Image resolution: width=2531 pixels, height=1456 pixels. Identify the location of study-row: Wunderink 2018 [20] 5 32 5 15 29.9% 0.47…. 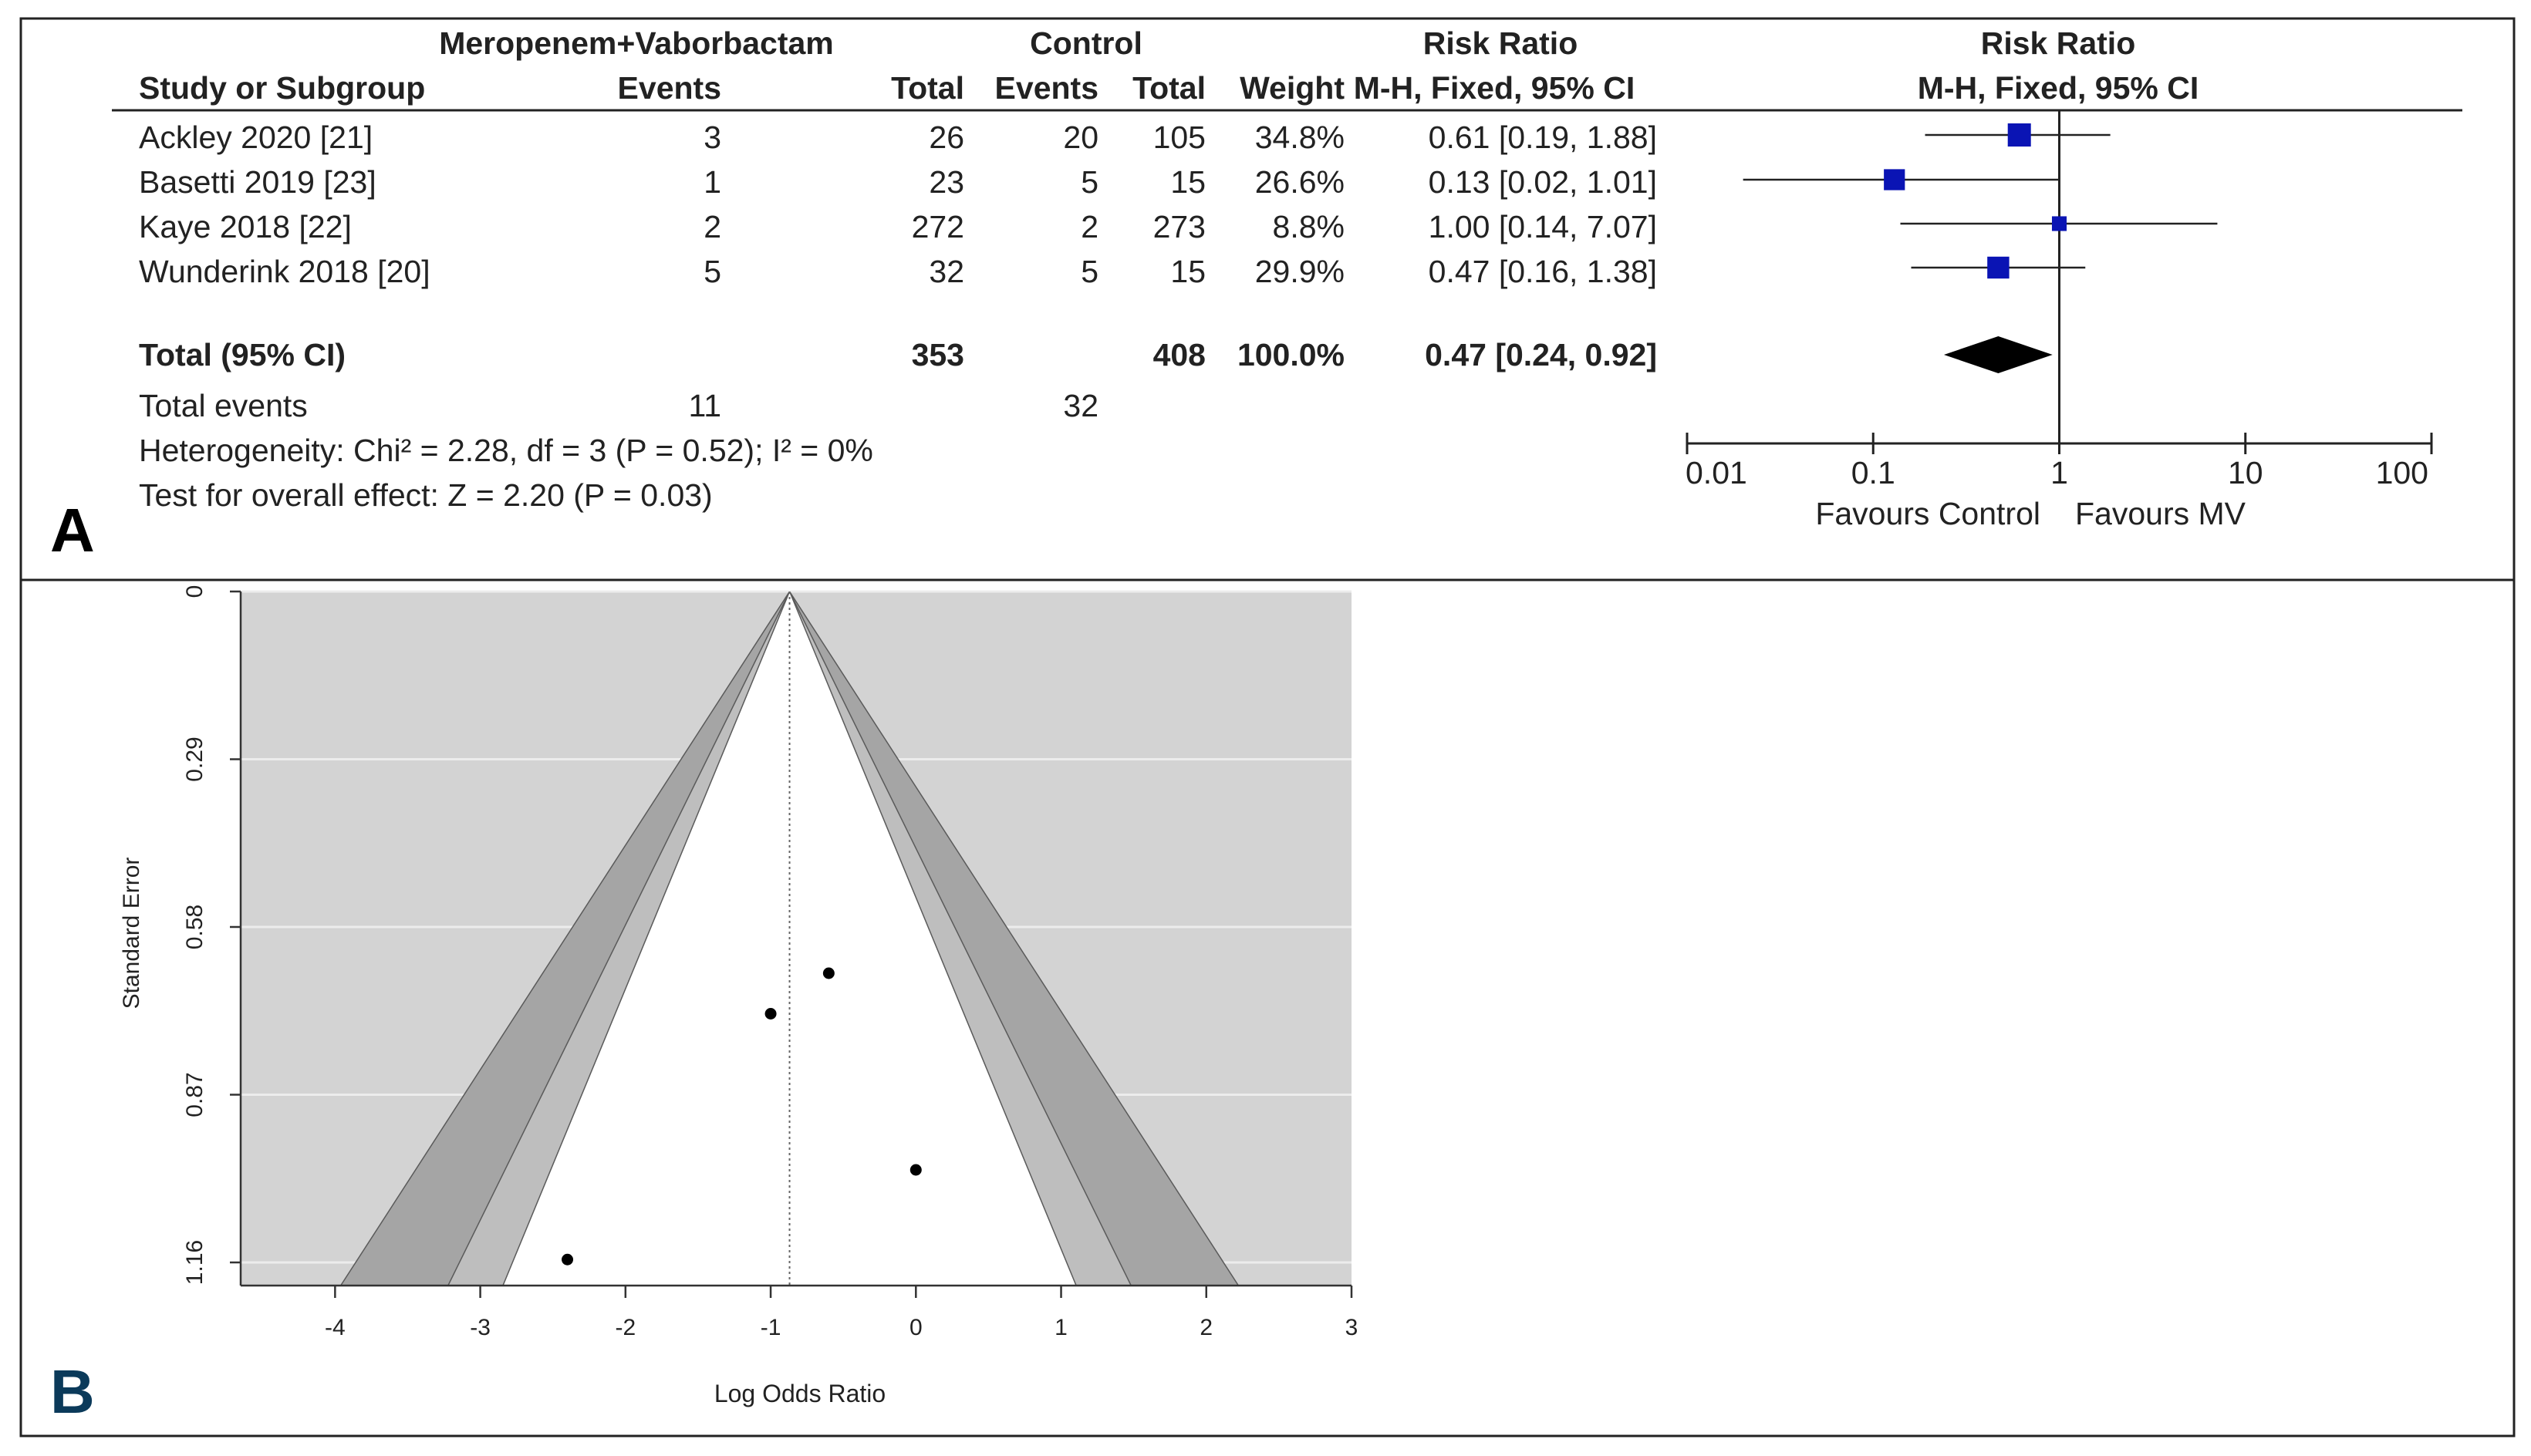
(898, 271).